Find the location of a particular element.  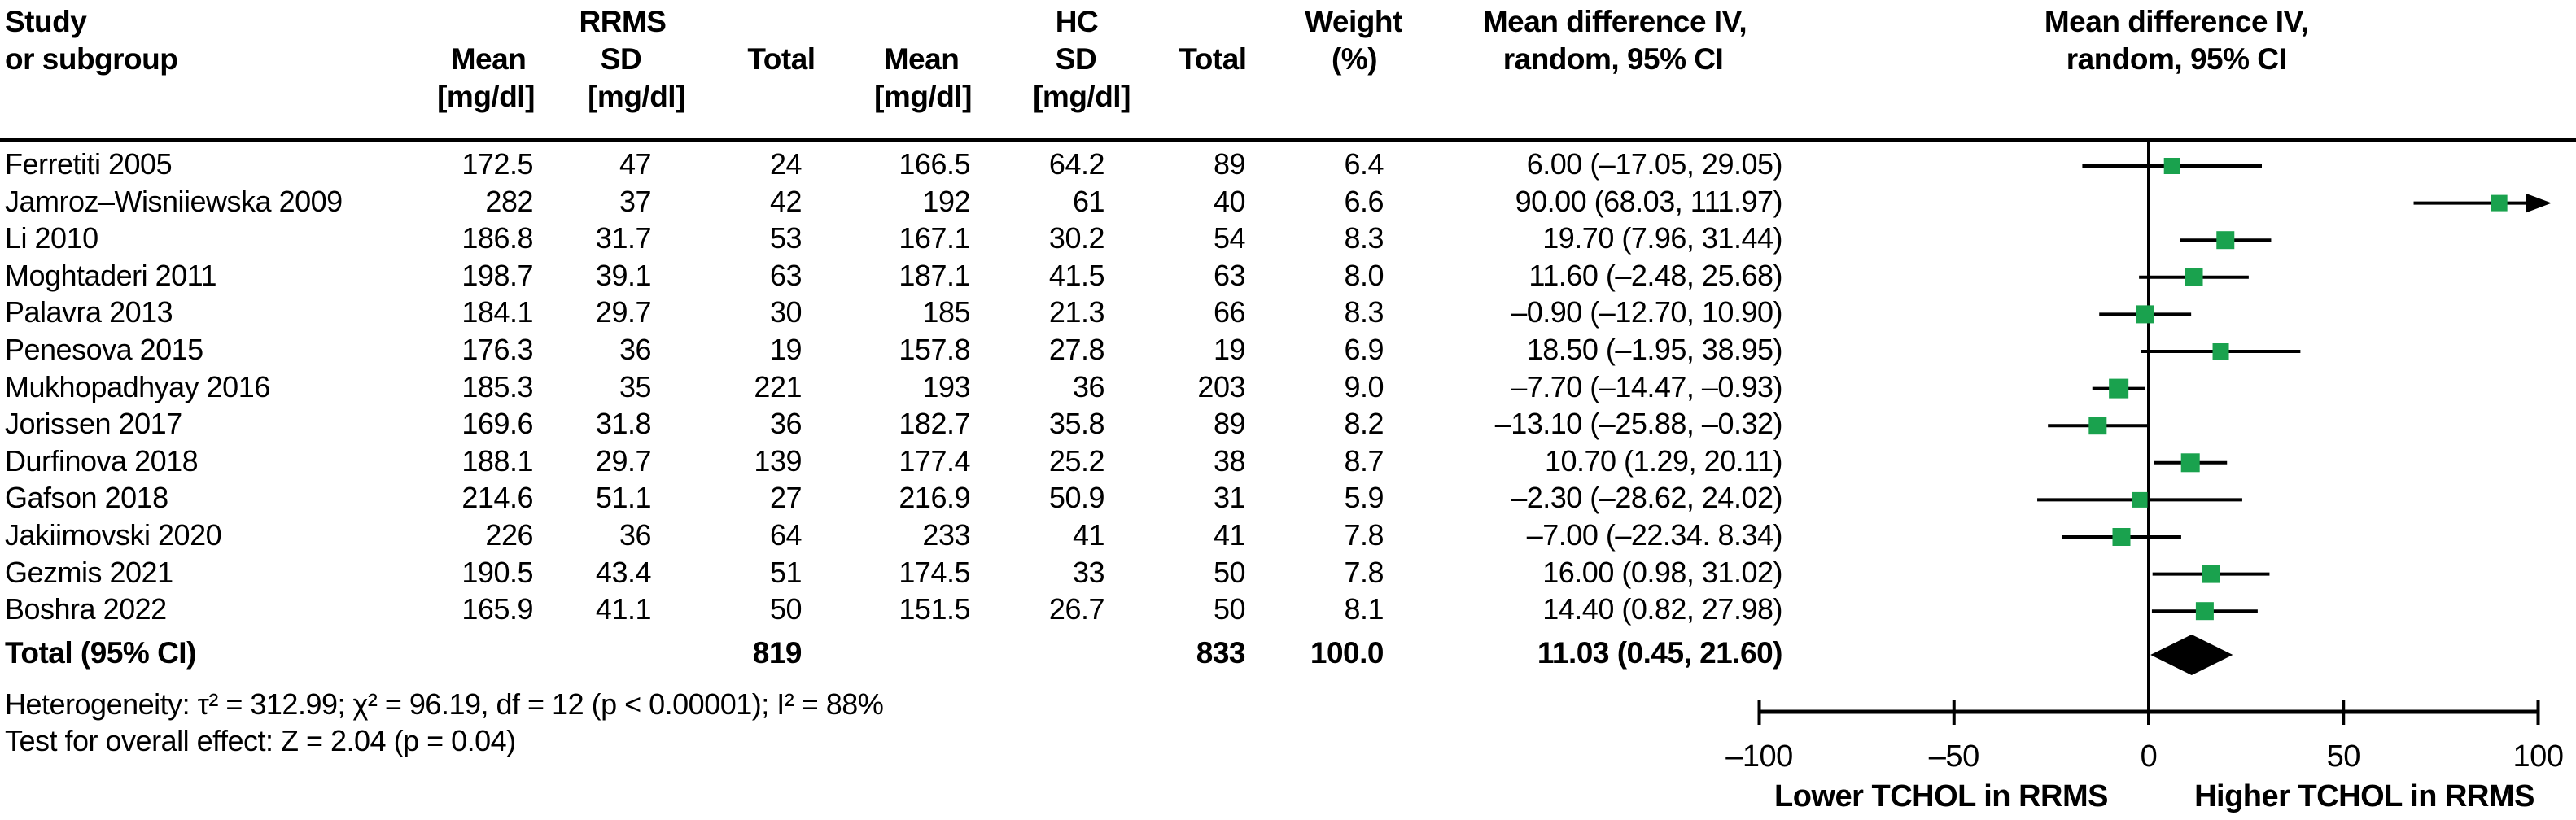

hc-sd: 61 is located at coordinates (1088, 201).